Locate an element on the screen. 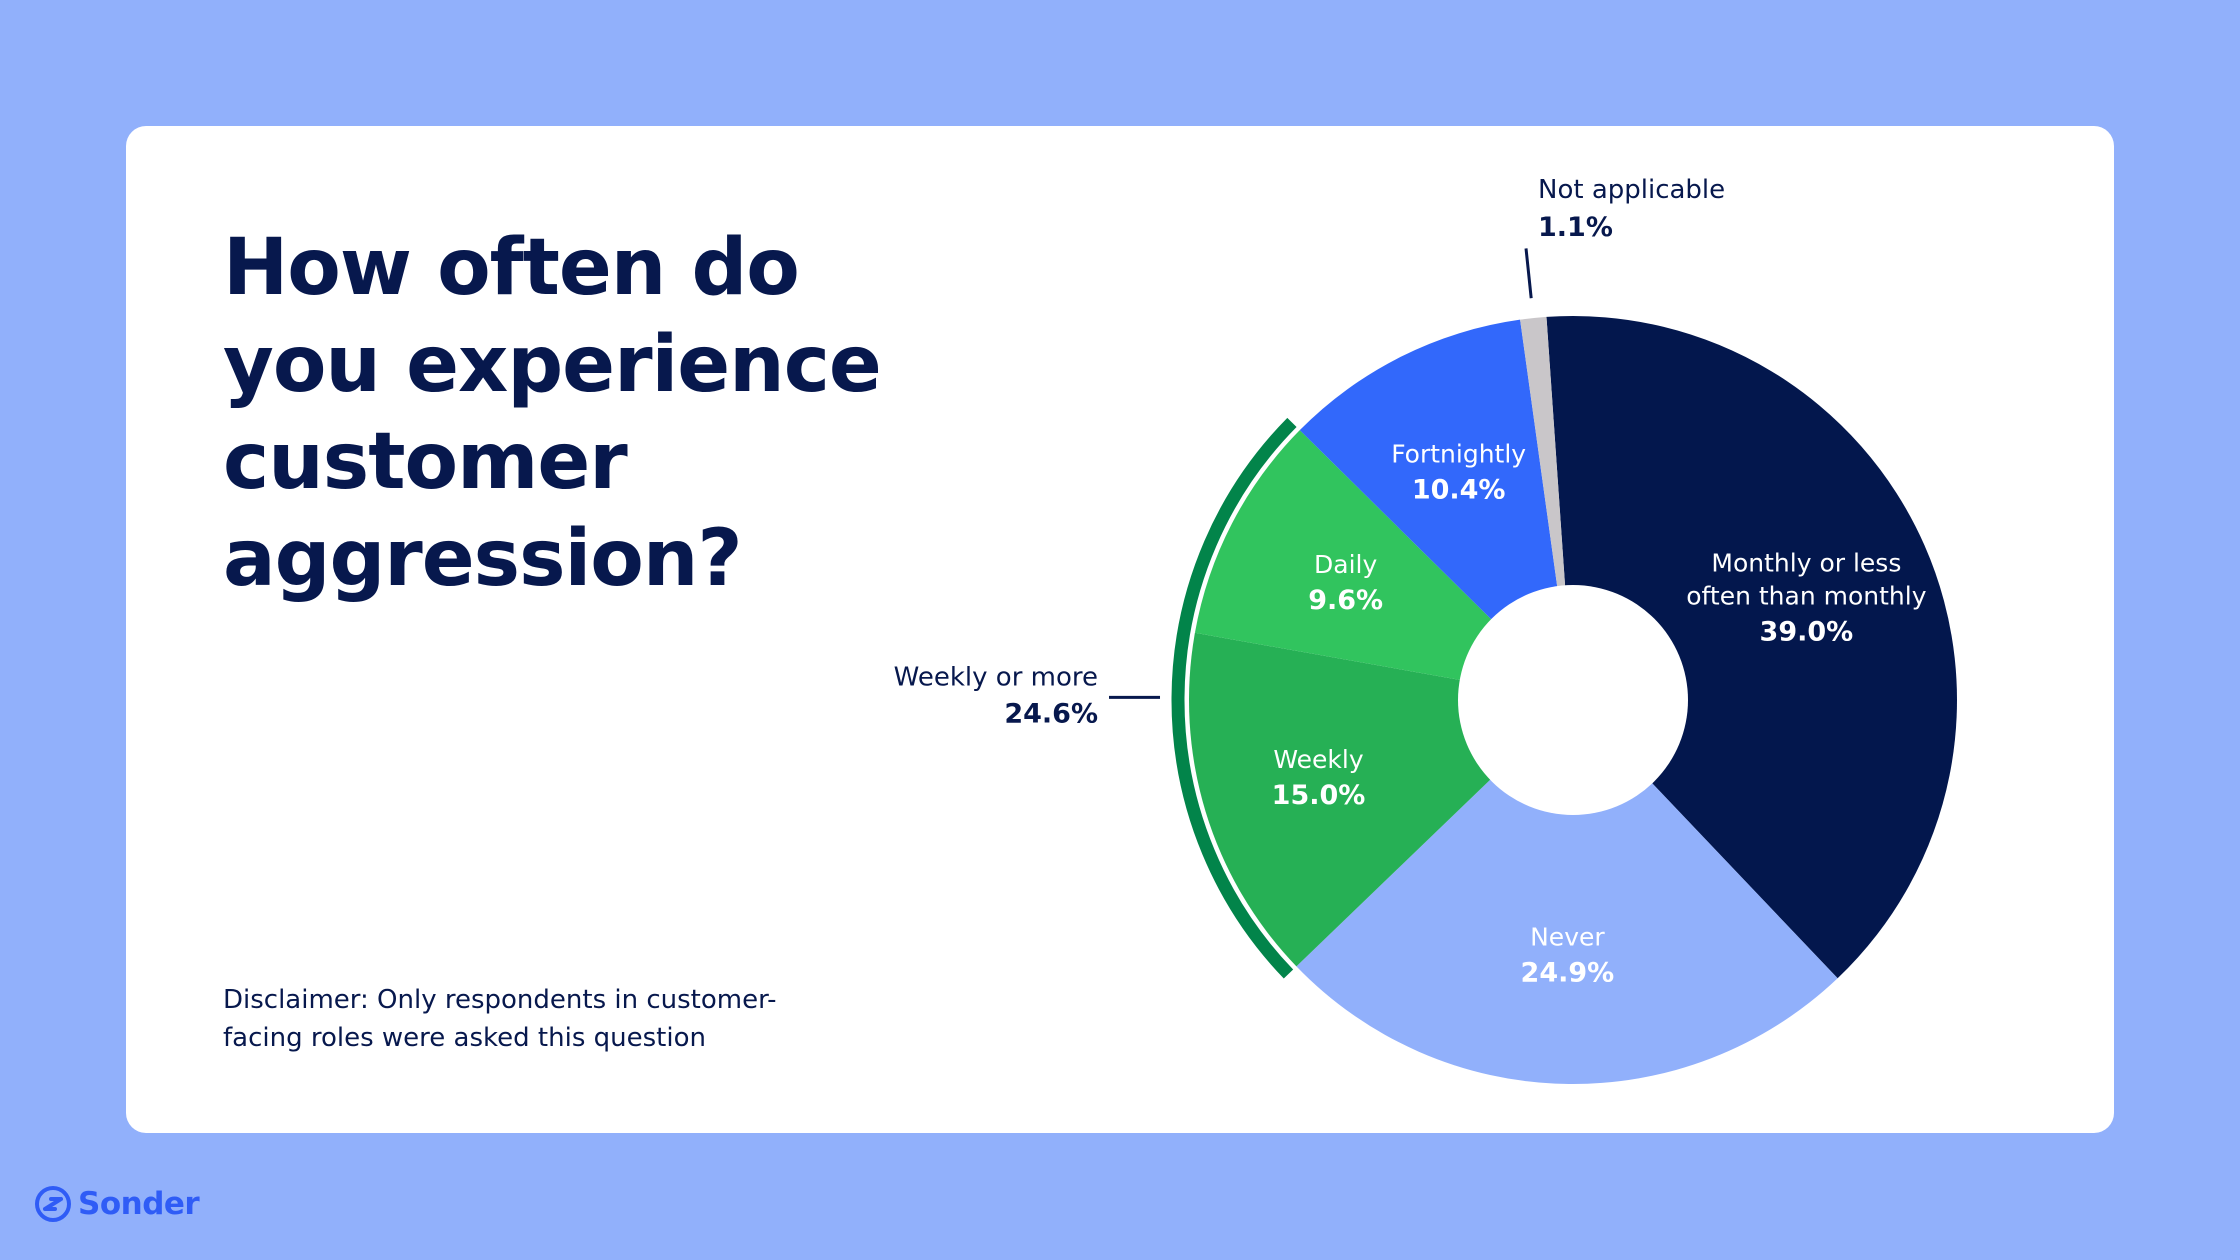 Image resolution: width=2240 pixels, height=1260 pixels. slice-label-daily: Daily is located at coordinates (1345, 564).